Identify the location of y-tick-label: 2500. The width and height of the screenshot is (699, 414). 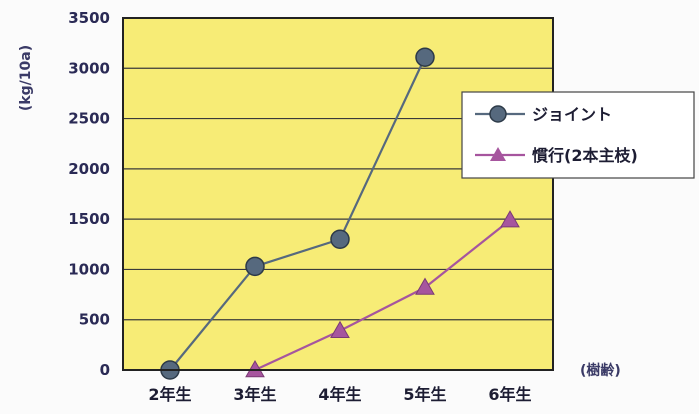
(89, 119).